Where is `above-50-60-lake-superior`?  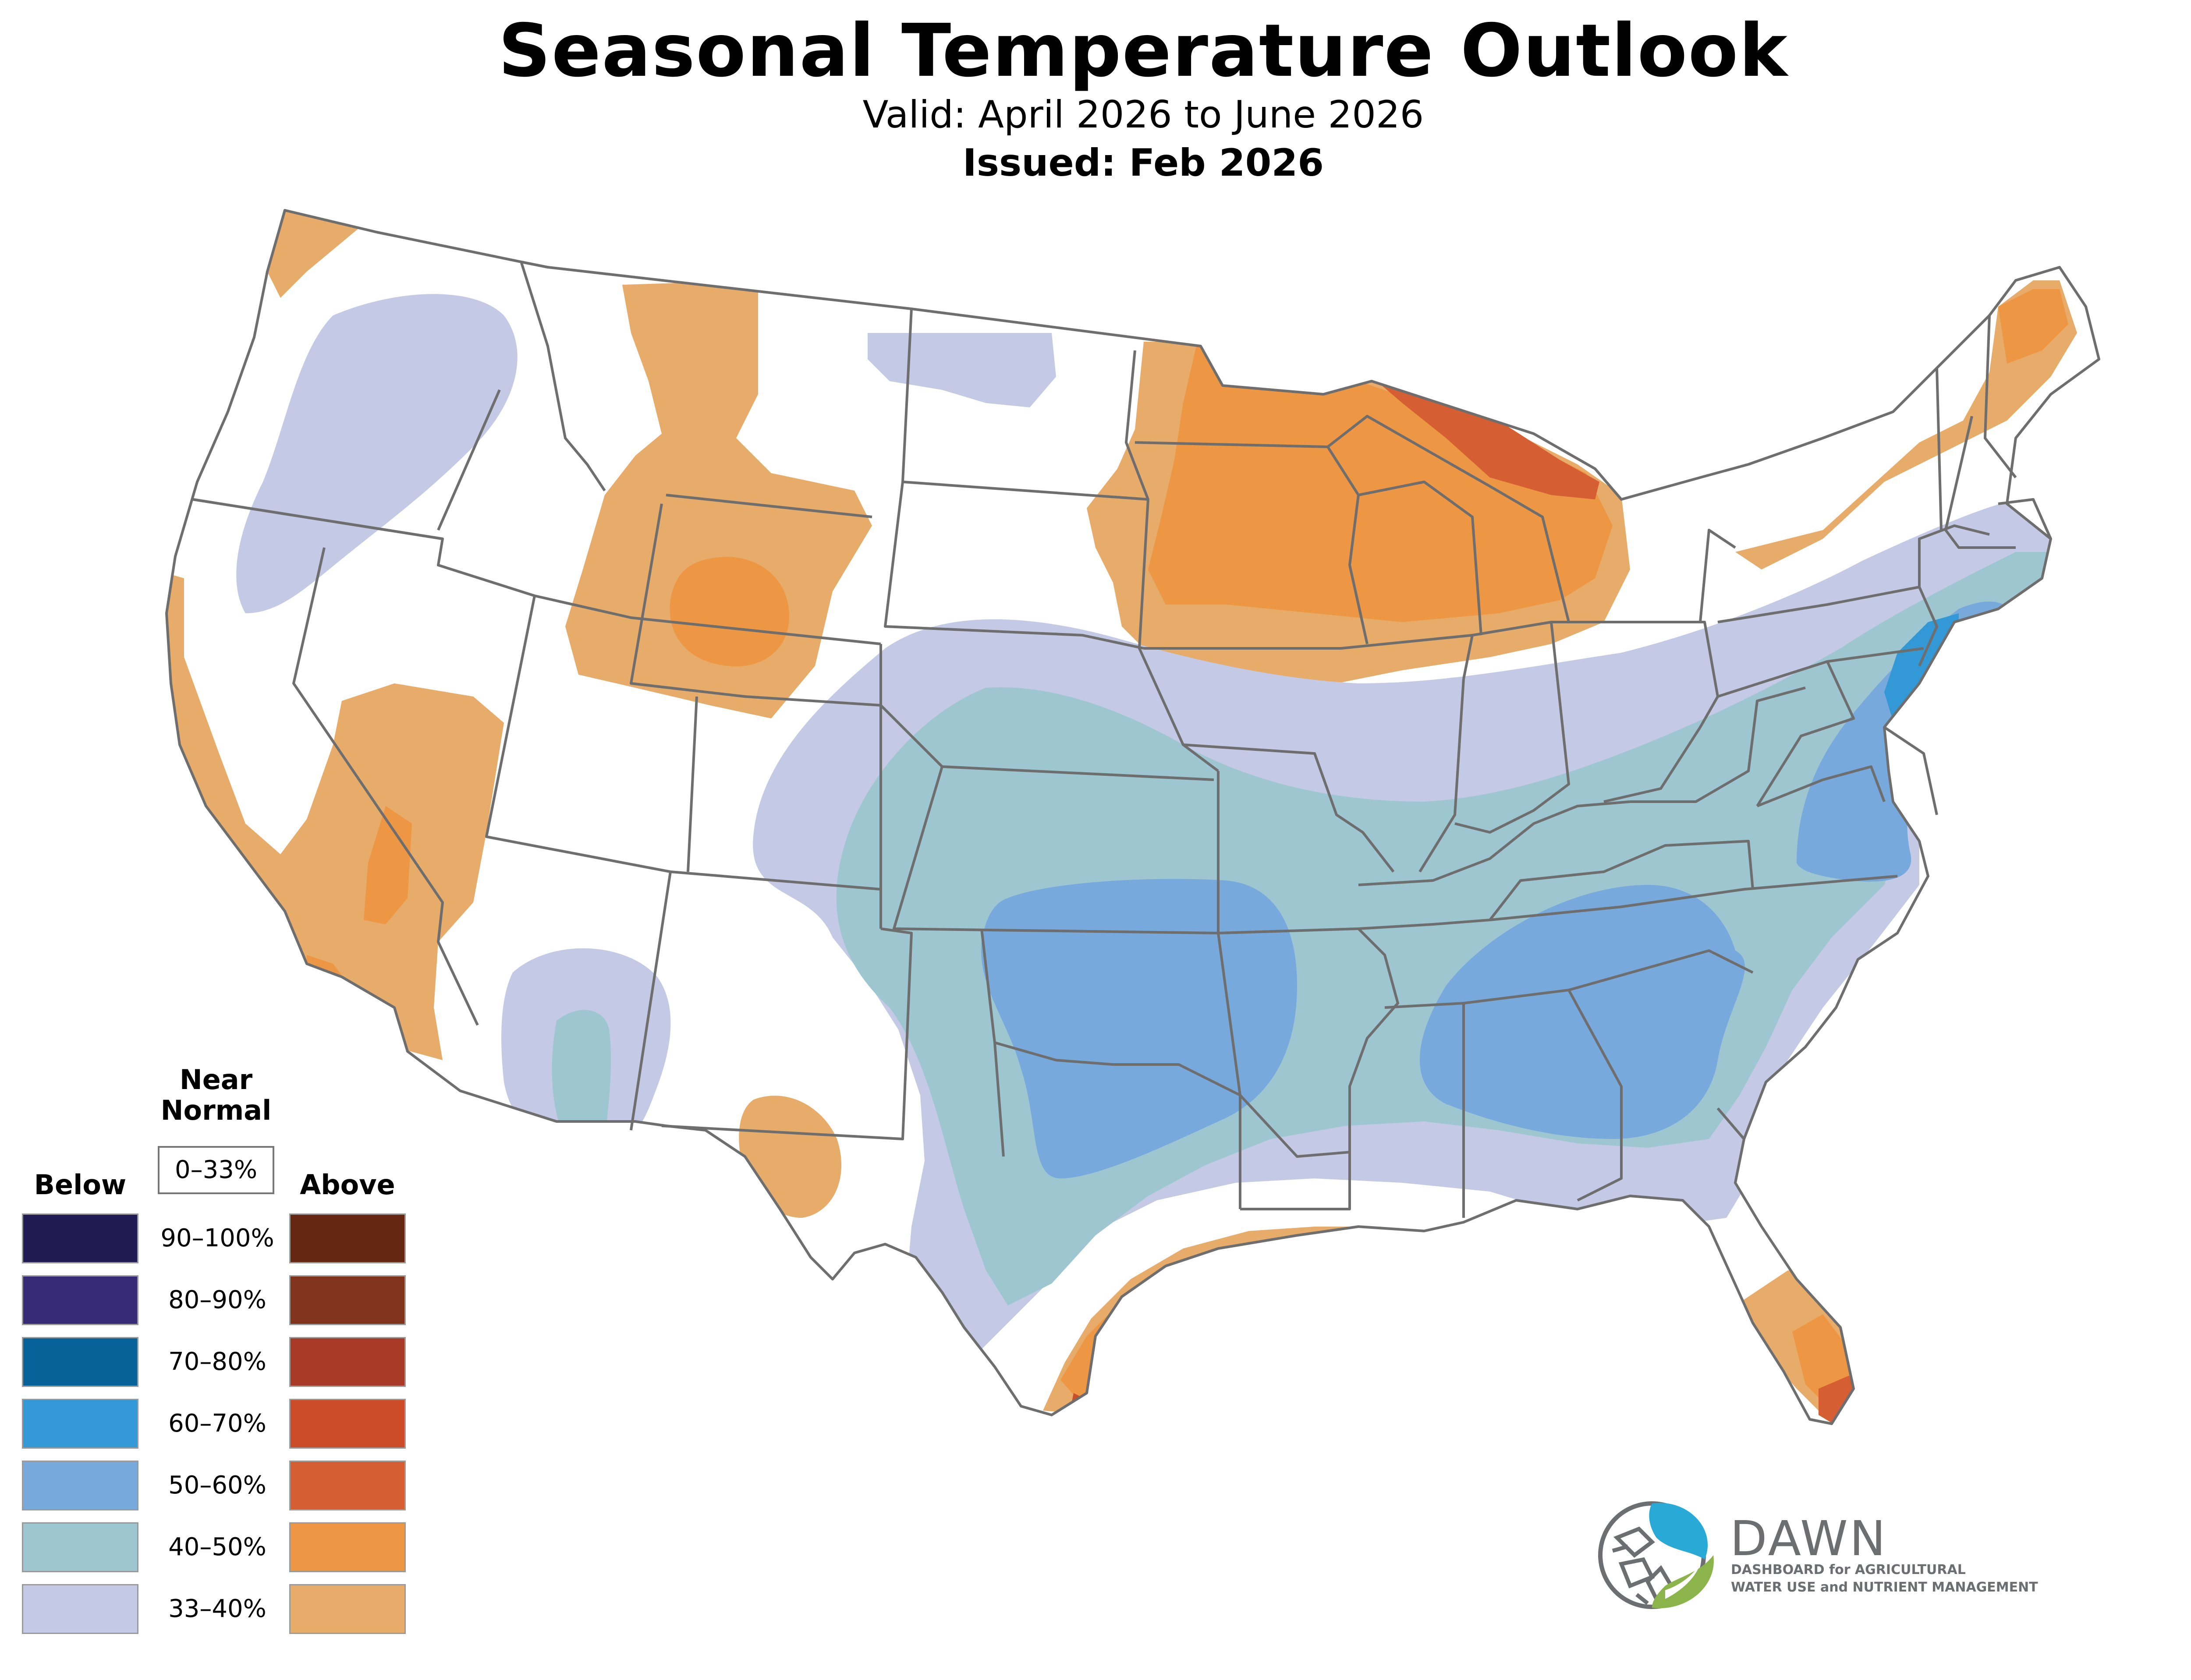
above-50-60-lake-superior is located at coordinates (1485, 438).